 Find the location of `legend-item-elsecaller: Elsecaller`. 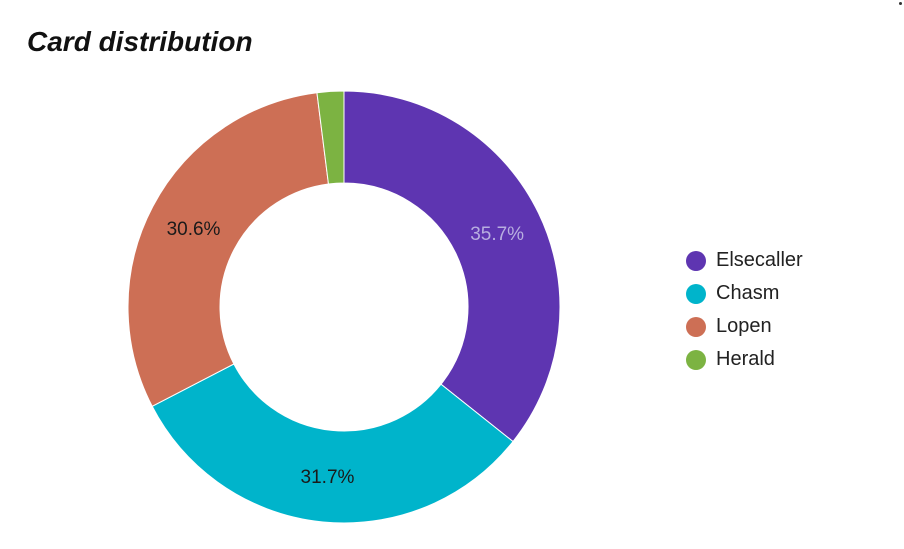

legend-item-elsecaller: Elsecaller is located at coordinates (744, 260).